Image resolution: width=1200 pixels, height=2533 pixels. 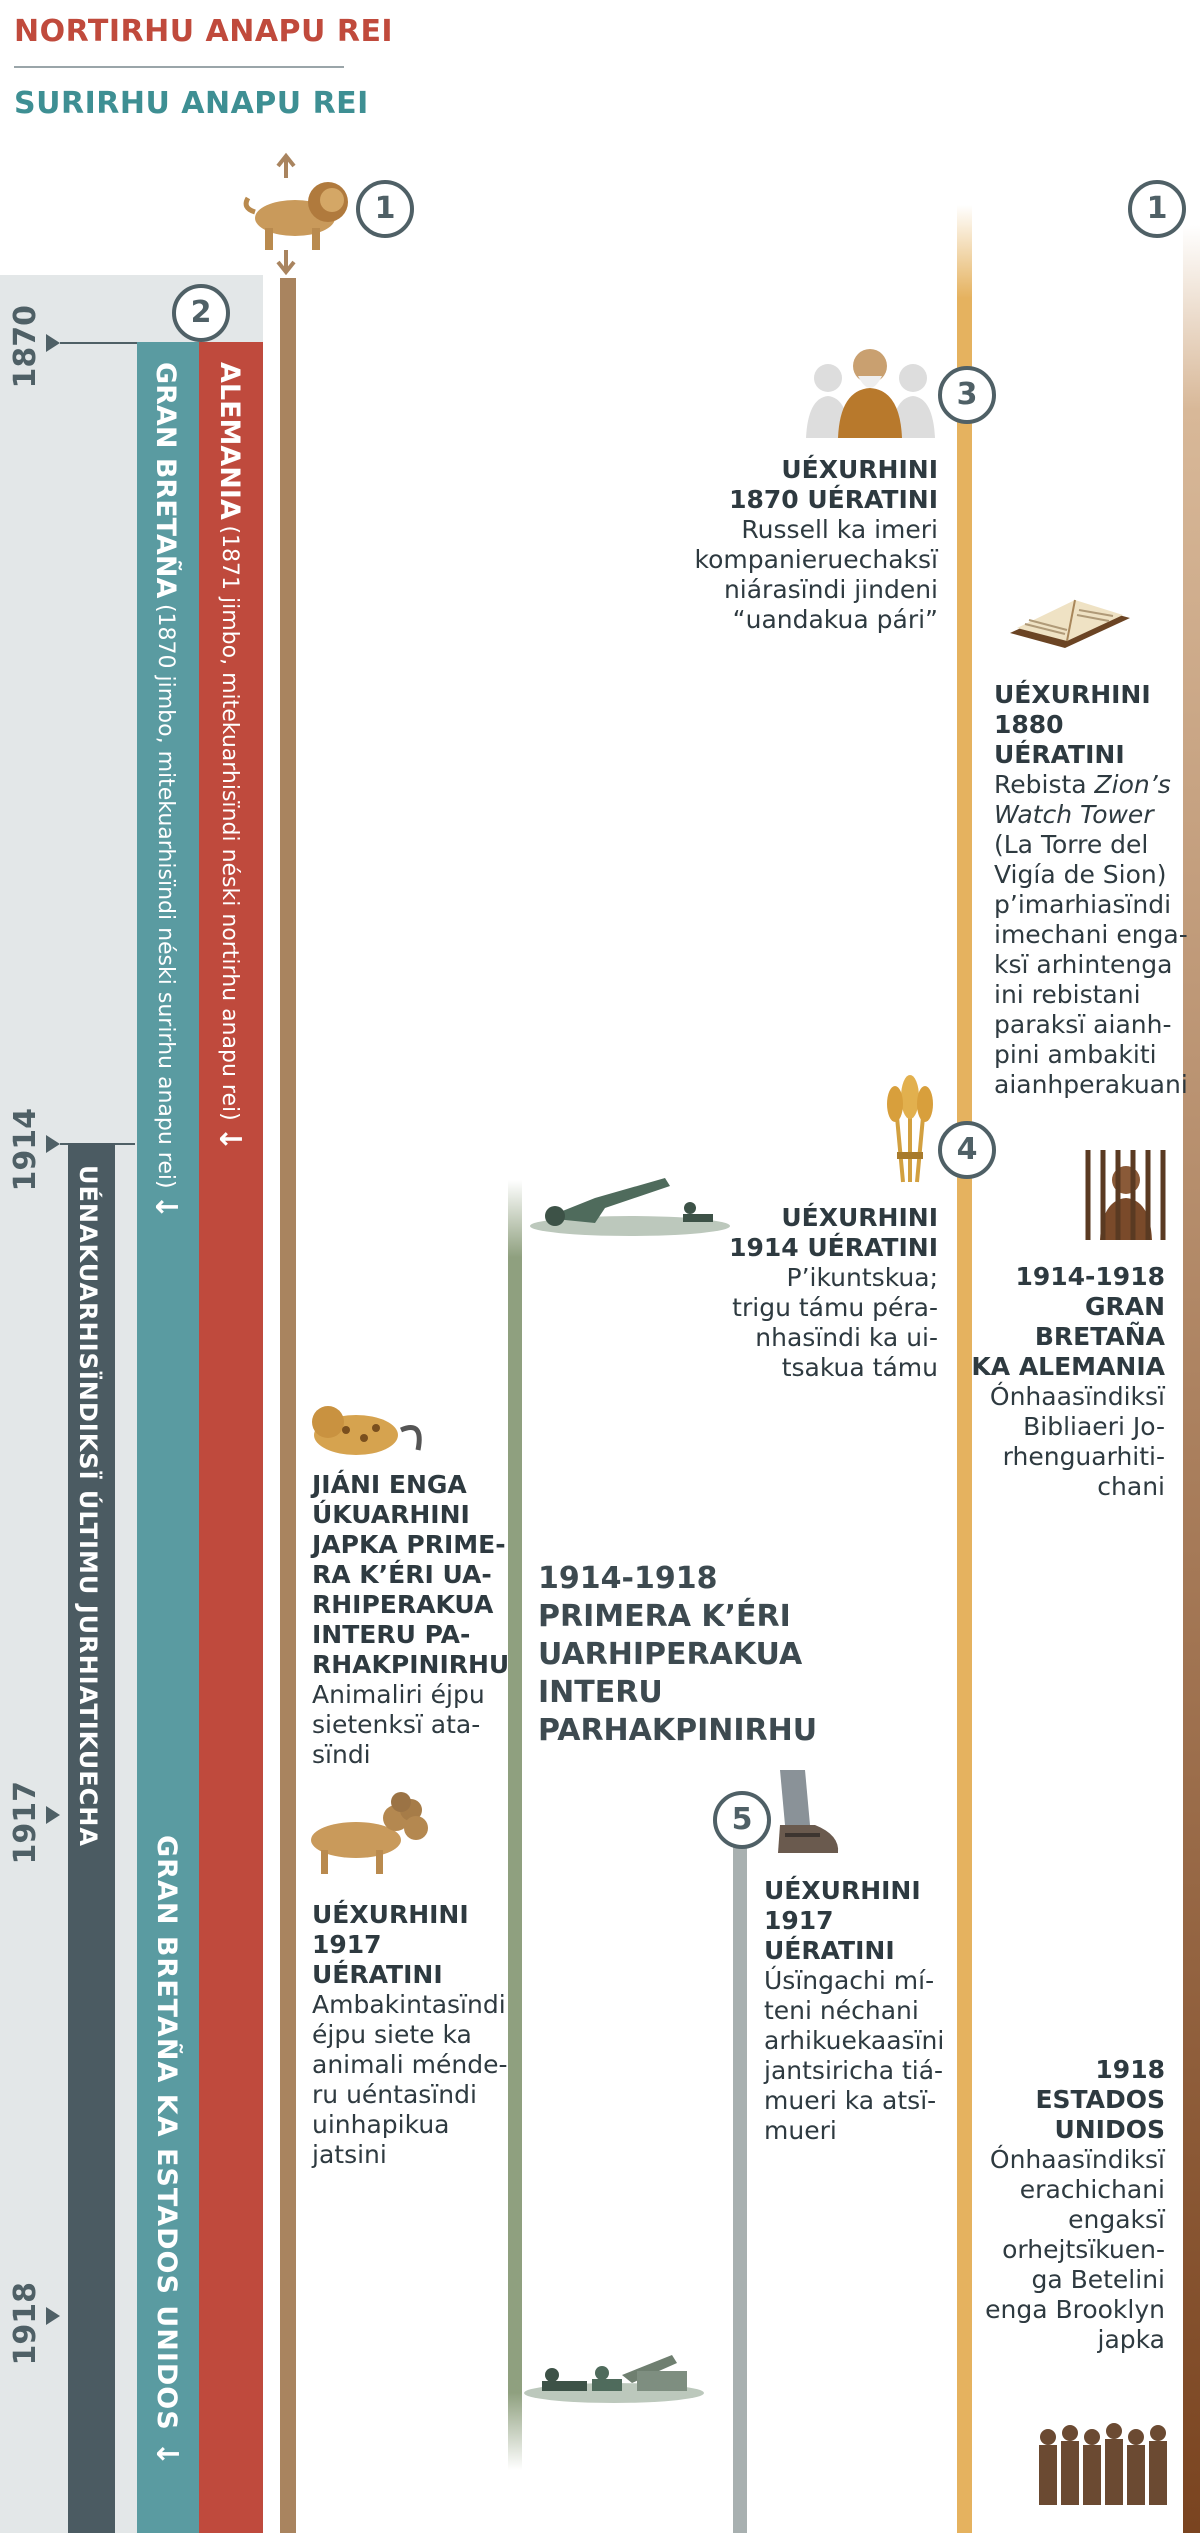 I want to click on event-1870-line: “uandakua pári”, so click(x=835, y=619).